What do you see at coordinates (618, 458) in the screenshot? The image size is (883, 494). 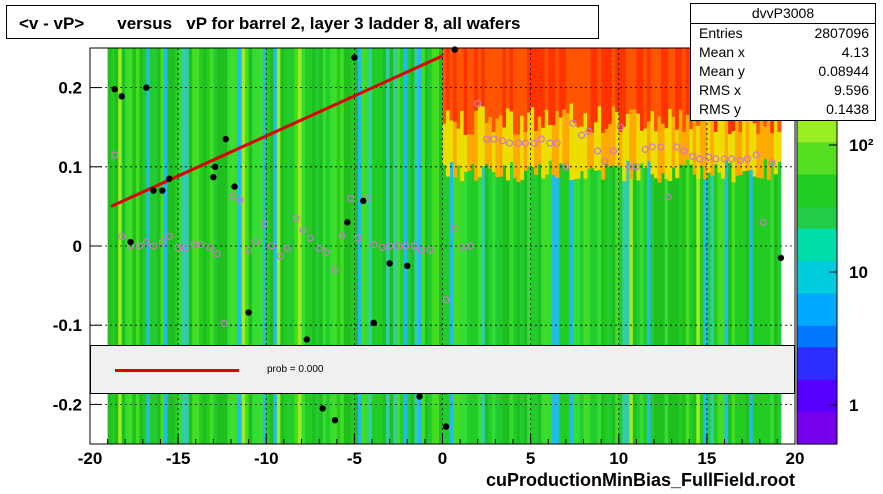 I see `x-tick-label: 10` at bounding box center [618, 458].